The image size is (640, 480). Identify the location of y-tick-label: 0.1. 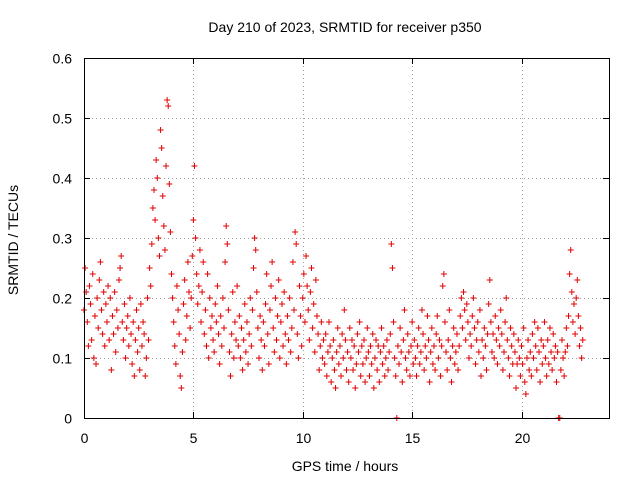
(63, 359).